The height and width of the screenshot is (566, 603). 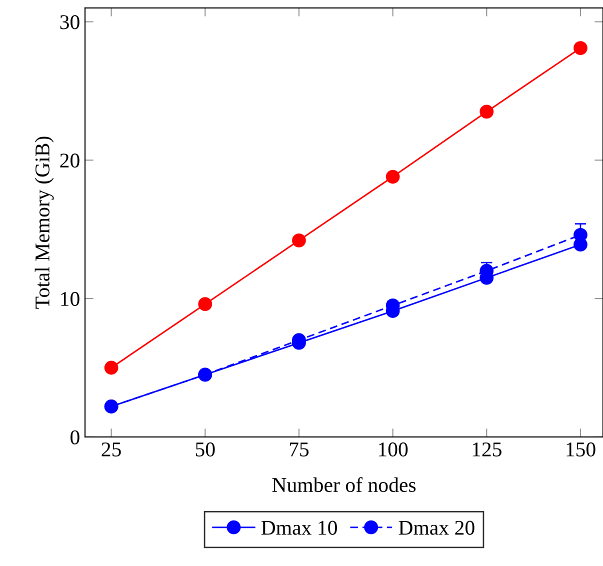 What do you see at coordinates (487, 449) in the screenshot?
I see `x-tick-label: 125` at bounding box center [487, 449].